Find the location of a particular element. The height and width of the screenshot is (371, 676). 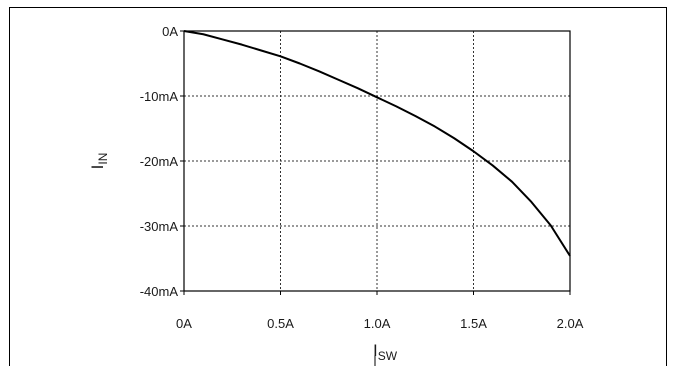

x-axis-label-sub: SW is located at coordinates (388, 356).